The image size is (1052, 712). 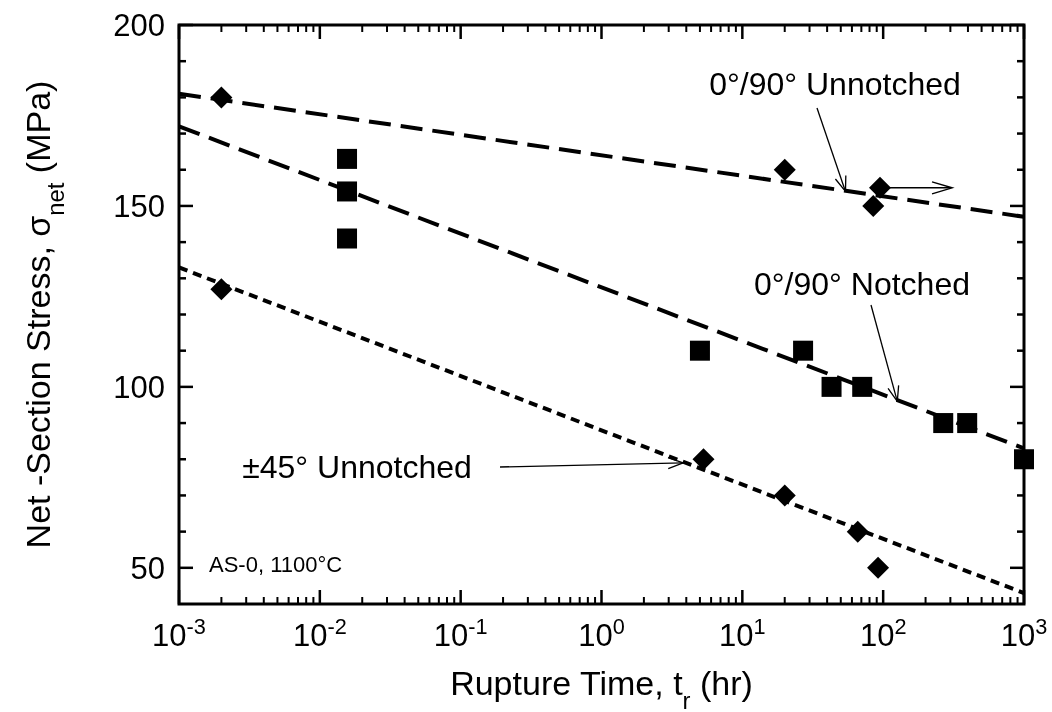 What do you see at coordinates (179, 633) in the screenshot?
I see `x-tick-label: 10$^{-3}$` at bounding box center [179, 633].